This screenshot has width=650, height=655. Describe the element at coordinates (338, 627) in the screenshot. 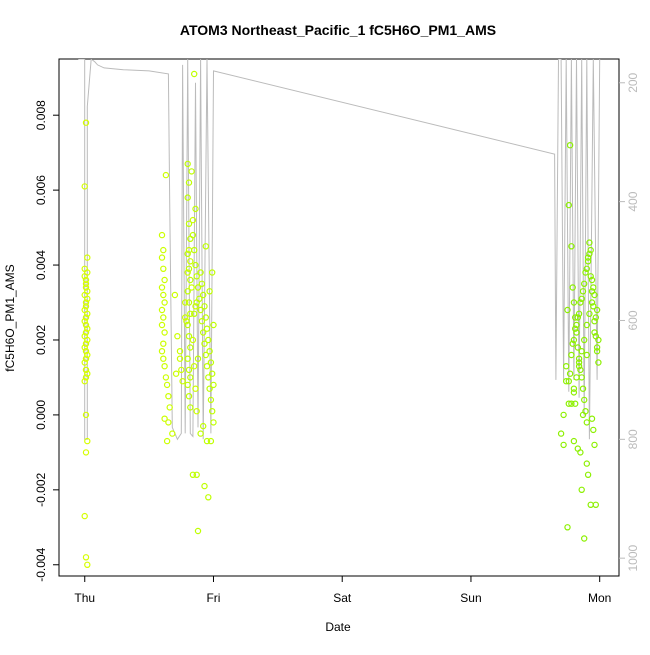

I see `x-axis-label: Date` at that location.